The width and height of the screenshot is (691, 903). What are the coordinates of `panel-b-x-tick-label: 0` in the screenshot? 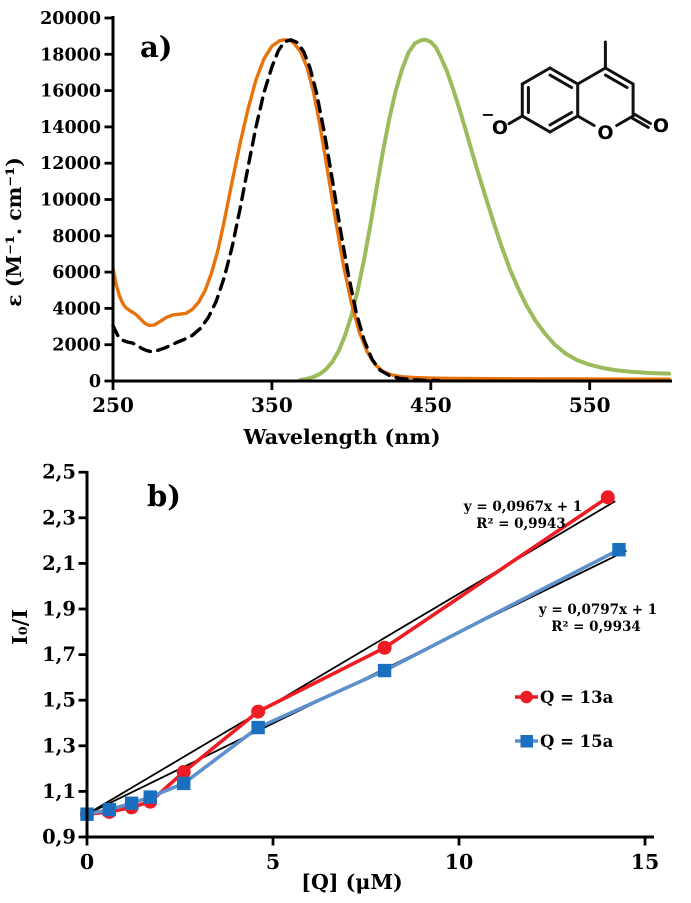 It's located at (87, 862).